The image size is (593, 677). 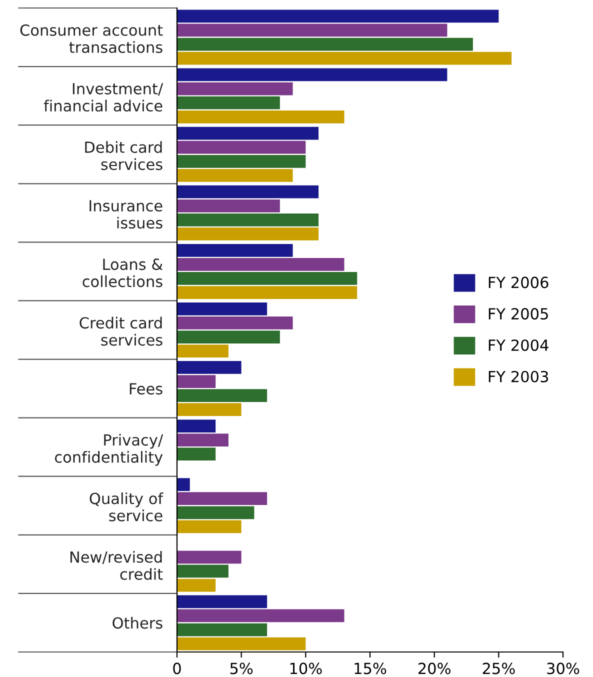 What do you see at coordinates (91, 39) in the screenshot?
I see `y-tick-label: Consumer account transactions` at bounding box center [91, 39].